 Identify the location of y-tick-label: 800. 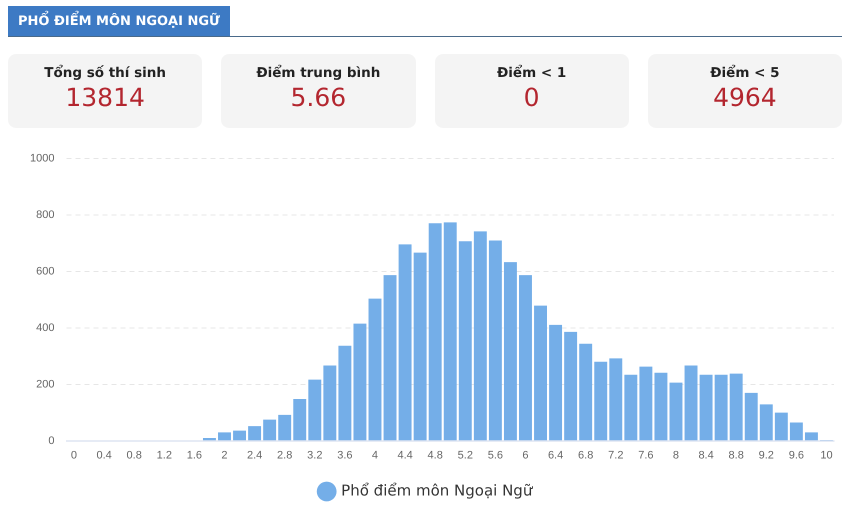
(45, 215).